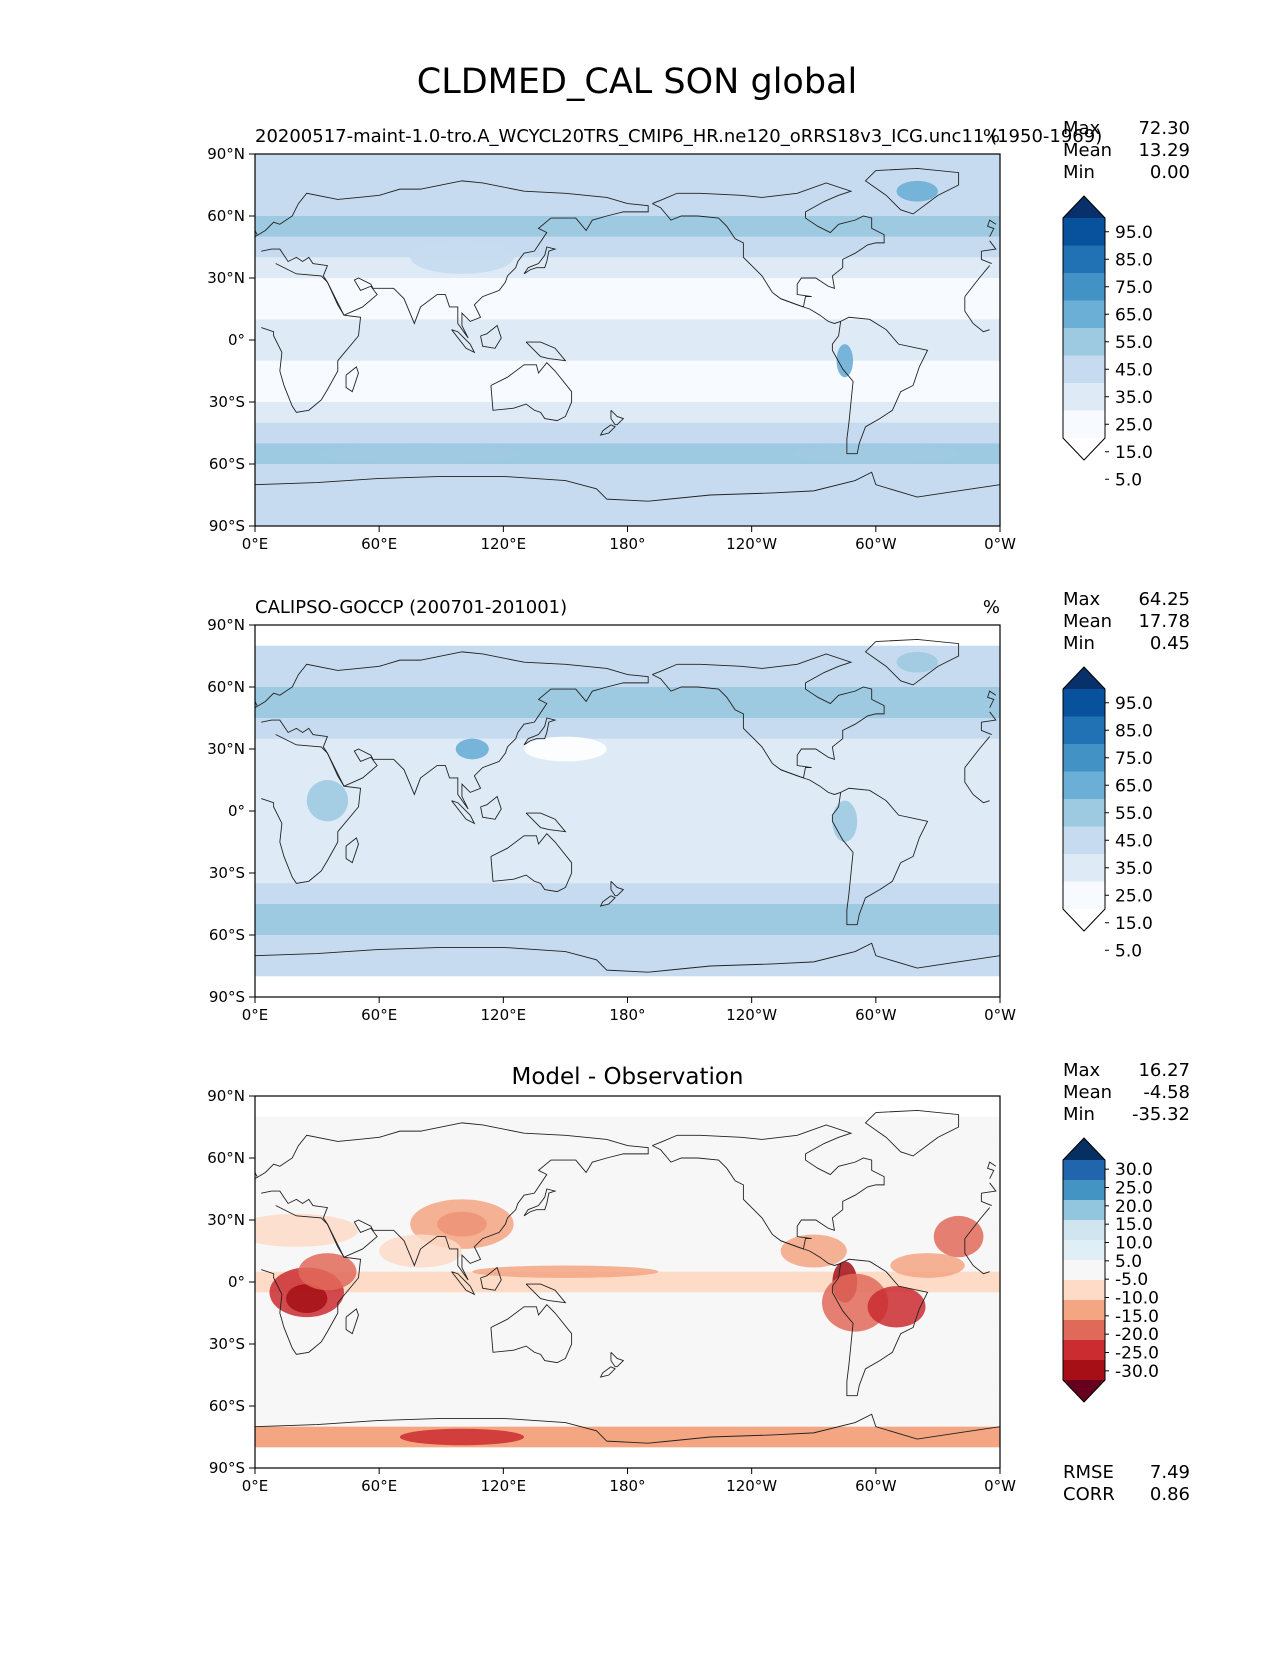  Describe the element at coordinates (1164, 150) in the screenshot. I see `stat-value: 13.29` at that location.